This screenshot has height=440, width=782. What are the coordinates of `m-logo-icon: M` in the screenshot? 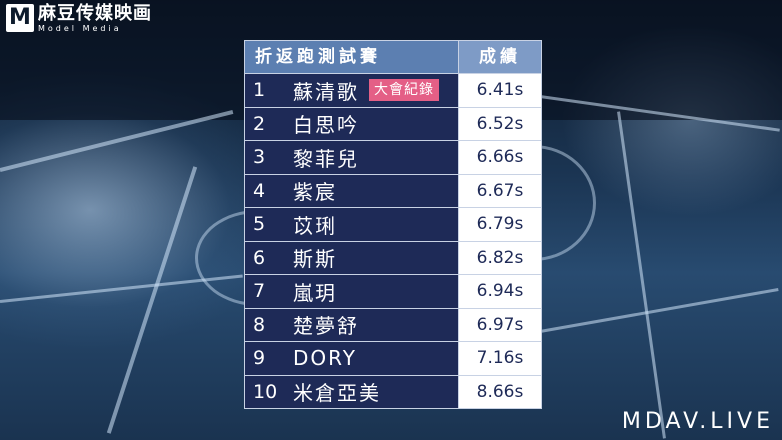 It's located at (20, 18).